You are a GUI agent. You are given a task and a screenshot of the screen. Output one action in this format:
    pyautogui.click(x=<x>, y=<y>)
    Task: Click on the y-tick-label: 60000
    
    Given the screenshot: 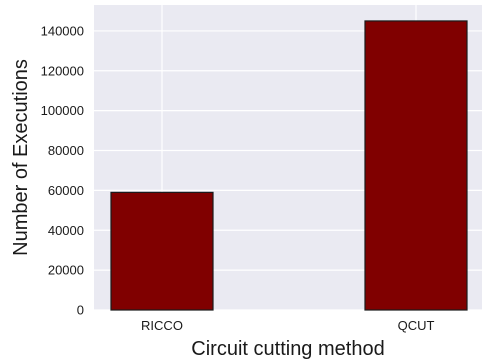 What is the action you would take?
    pyautogui.click(x=66, y=190)
    